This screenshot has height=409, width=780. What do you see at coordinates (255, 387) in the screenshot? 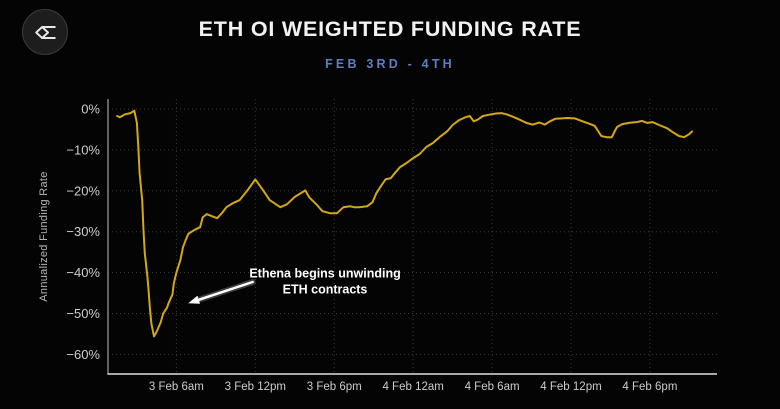
I see `x-tick-label: 3 Feb 12pm` at bounding box center [255, 387].